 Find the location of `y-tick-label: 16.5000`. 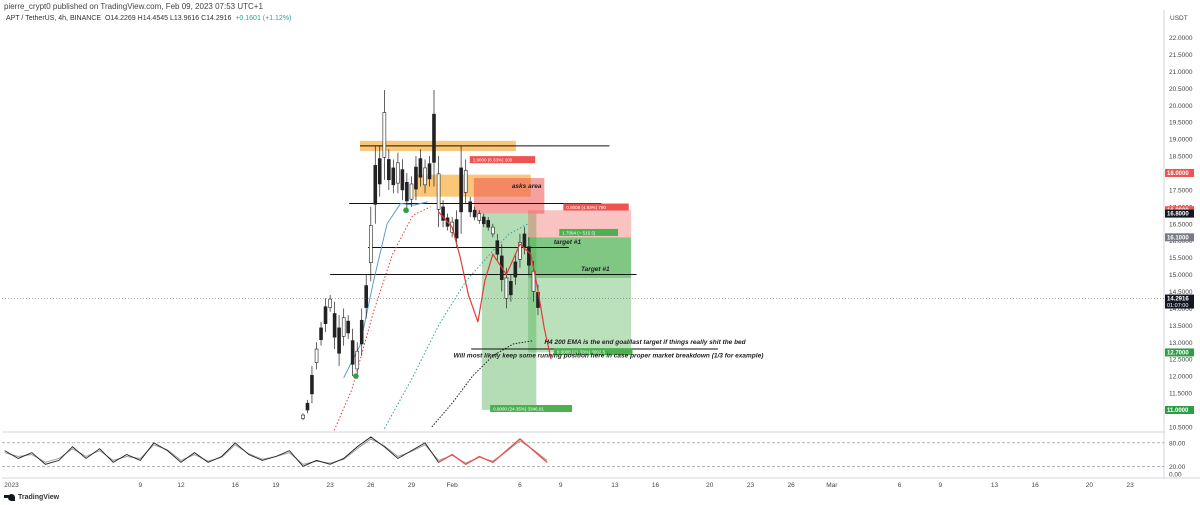

y-tick-label: 16.5000 is located at coordinates (1181, 224).